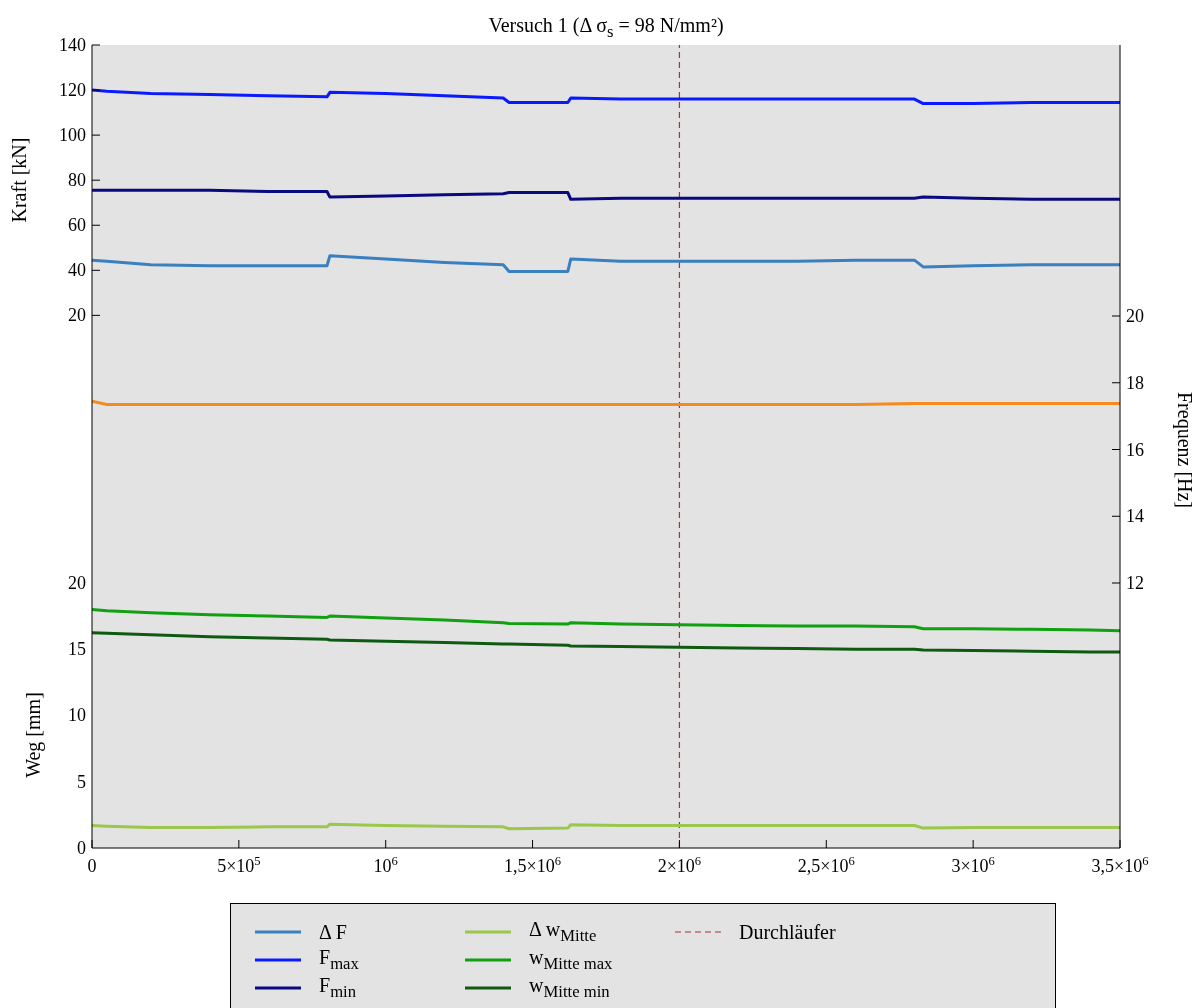  I want to click on x-tick-label: 2×10$^{6}$, so click(679, 865).